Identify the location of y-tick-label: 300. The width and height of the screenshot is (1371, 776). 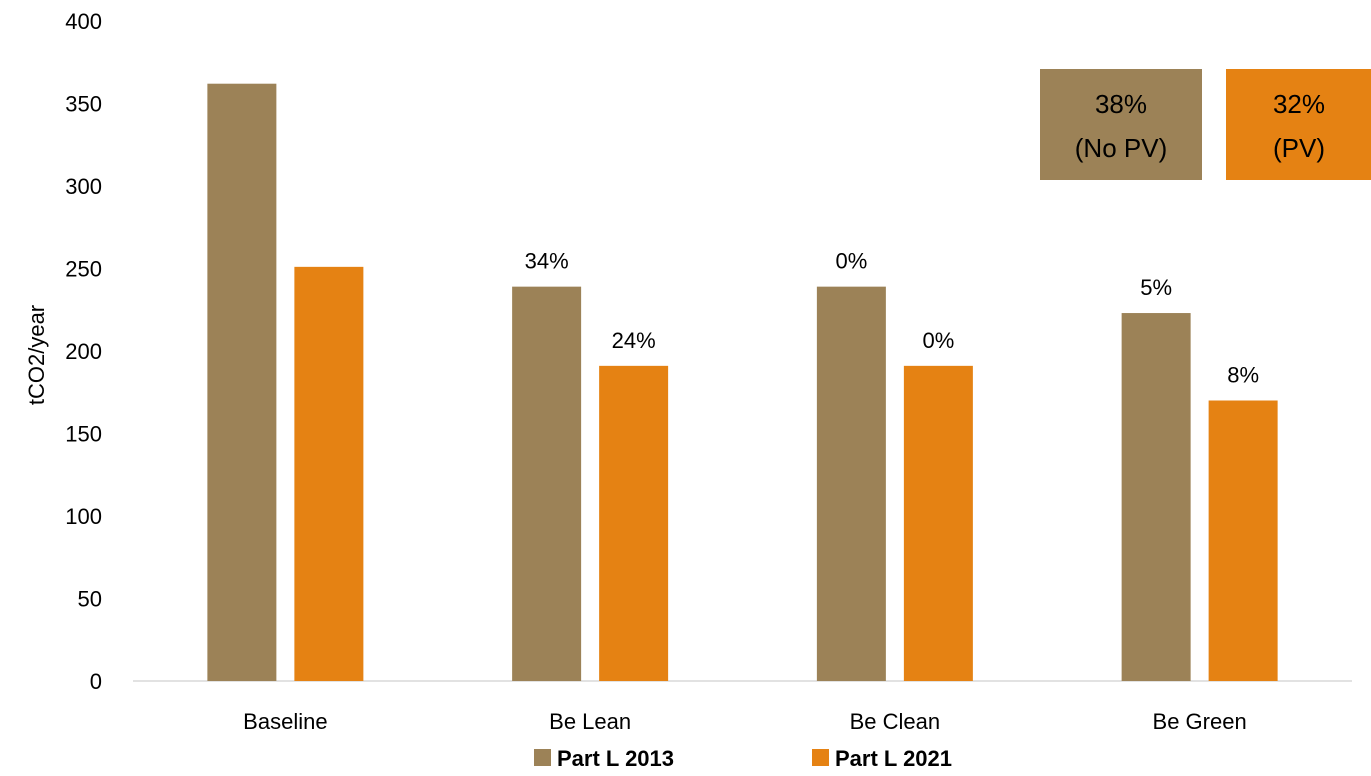
(83, 186).